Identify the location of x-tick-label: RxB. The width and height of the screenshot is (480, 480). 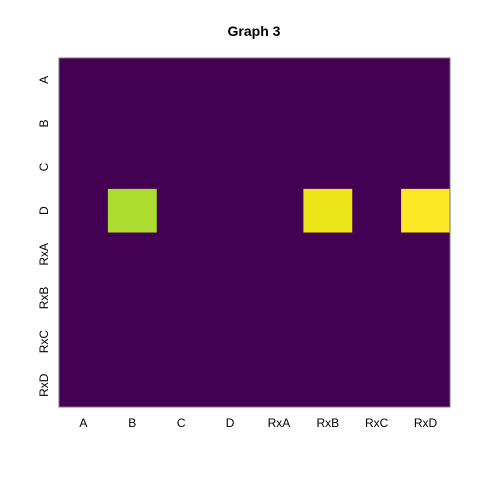
(327, 423).